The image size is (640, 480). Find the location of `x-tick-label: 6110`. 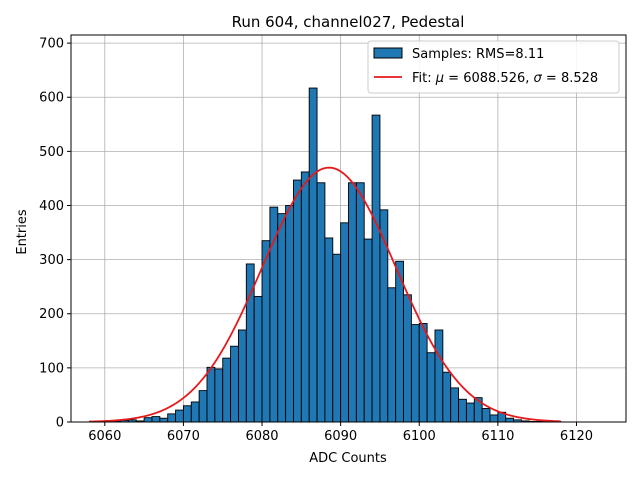

x-tick-label: 6110 is located at coordinates (497, 436).